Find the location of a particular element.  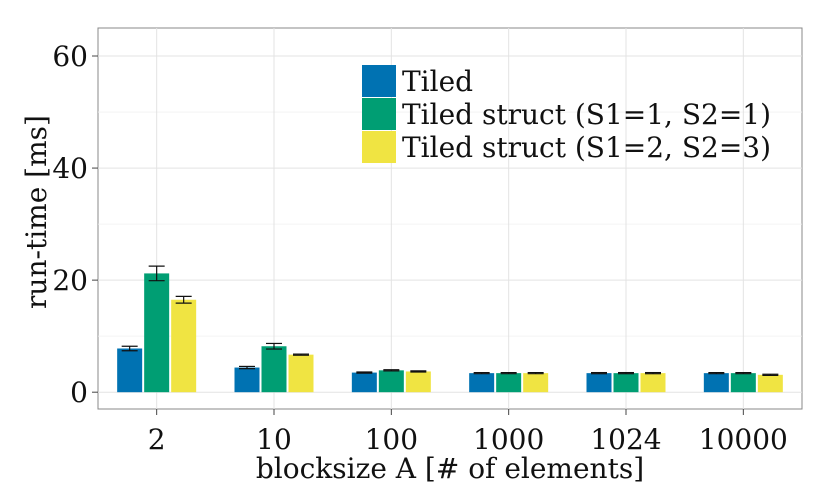

legend-item: Tiled struct (S1=1, S2=1) is located at coordinates (566, 114).